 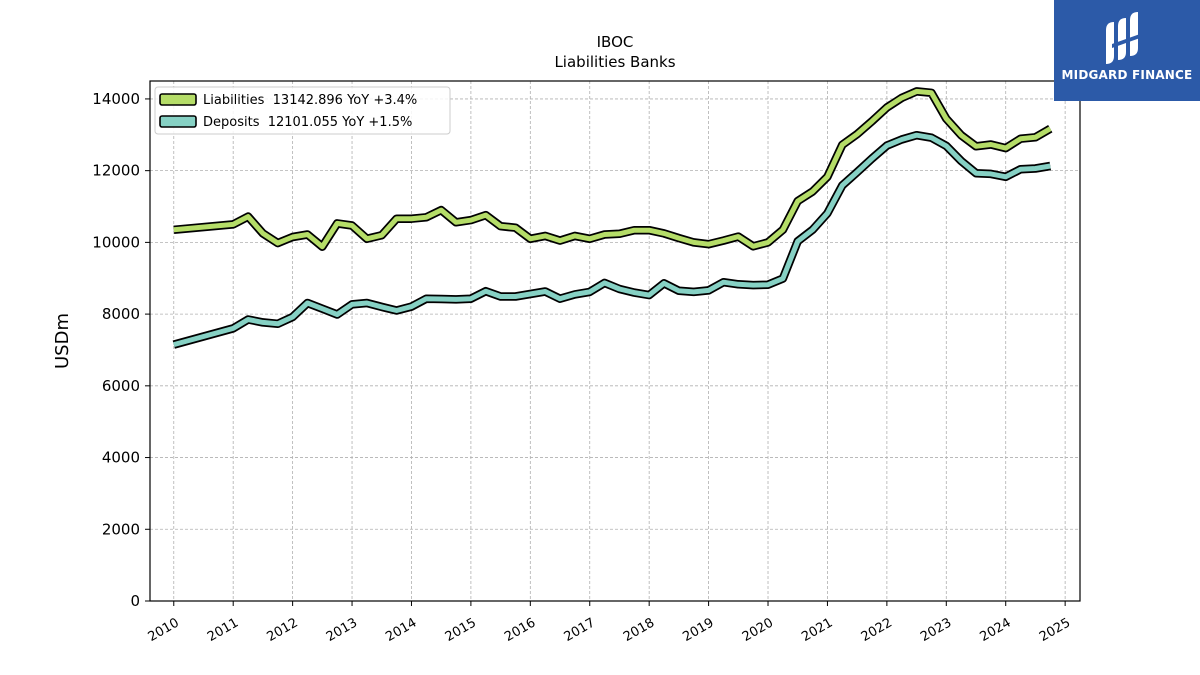 I want to click on chart-subtitle: Liabilities Banks, so click(x=614, y=62).